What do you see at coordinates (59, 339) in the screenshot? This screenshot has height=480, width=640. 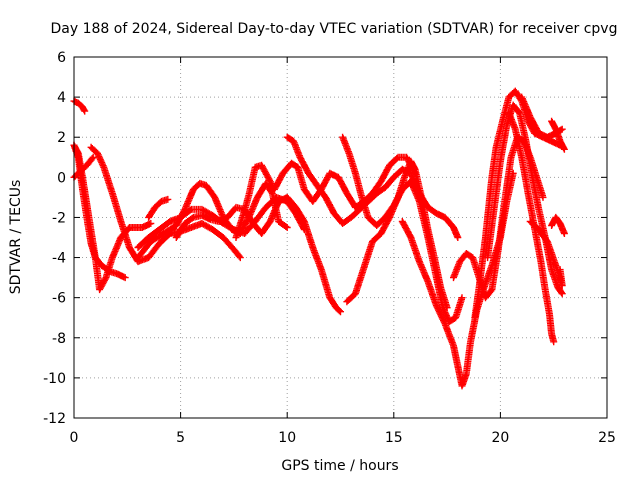 I see `y-tick-label: -8` at bounding box center [59, 339].